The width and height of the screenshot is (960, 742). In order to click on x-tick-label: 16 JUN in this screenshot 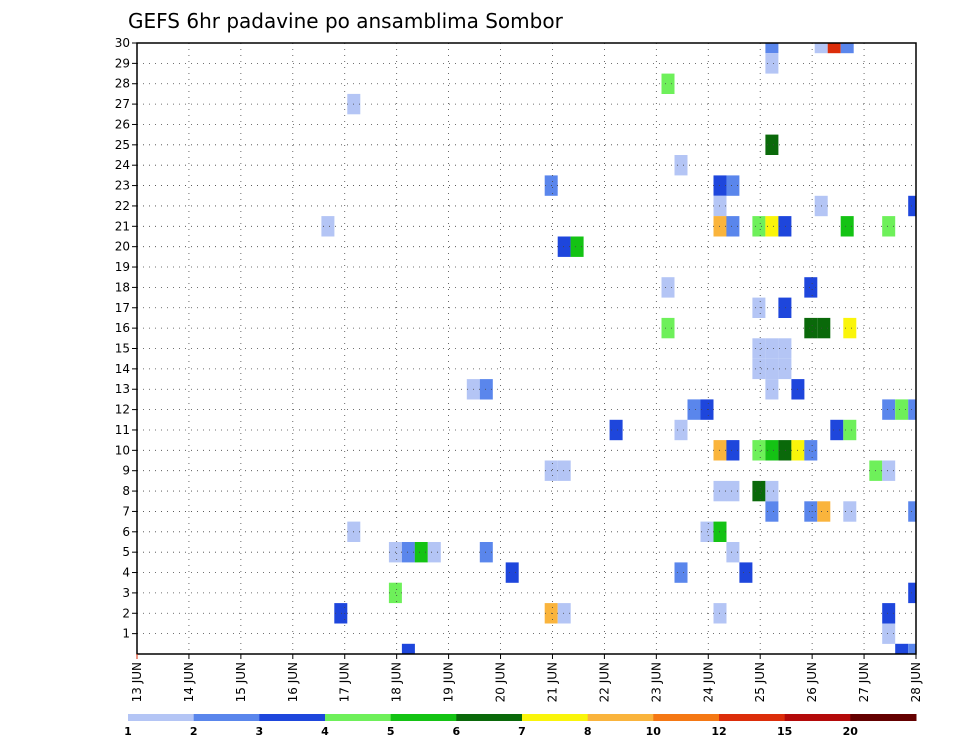, I will do `click(293, 682)`.